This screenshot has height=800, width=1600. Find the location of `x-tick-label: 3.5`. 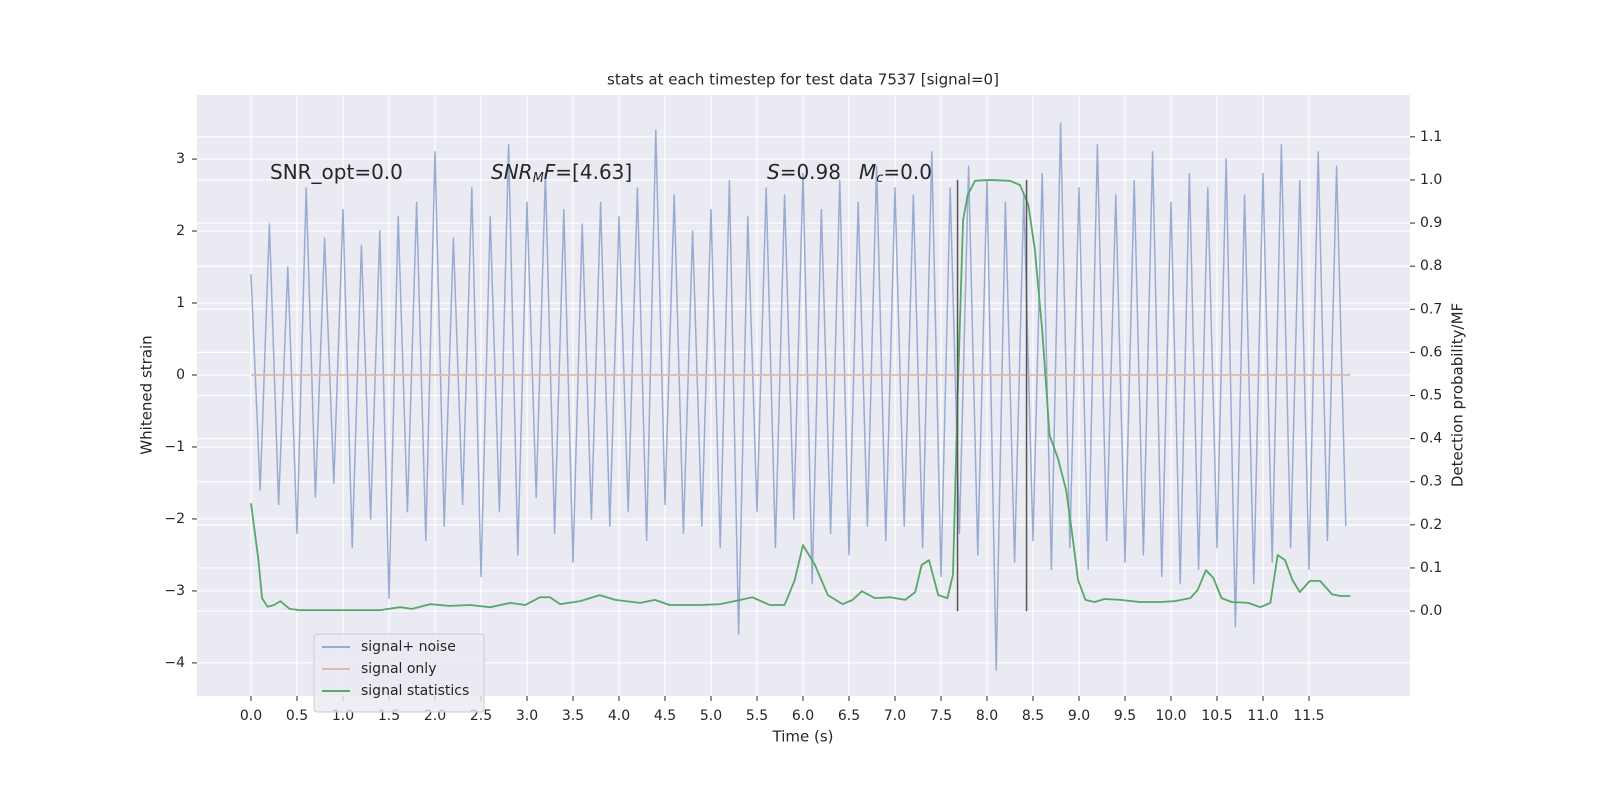

x-tick-label: 3.5 is located at coordinates (573, 716).